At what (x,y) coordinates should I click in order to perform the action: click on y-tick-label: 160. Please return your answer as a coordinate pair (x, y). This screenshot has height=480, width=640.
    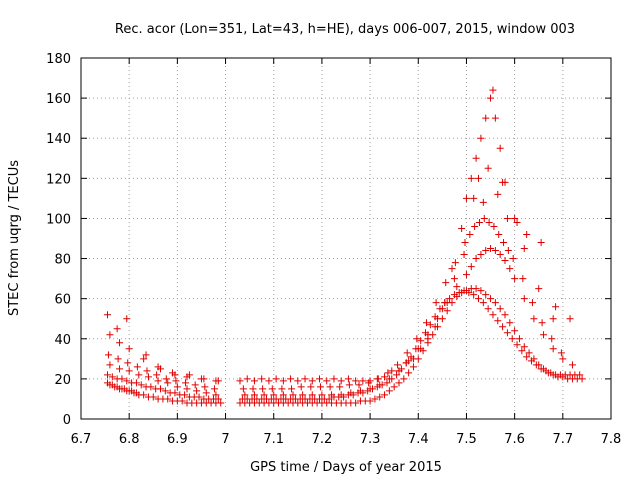
    Looking at the image, I should click on (58, 99).